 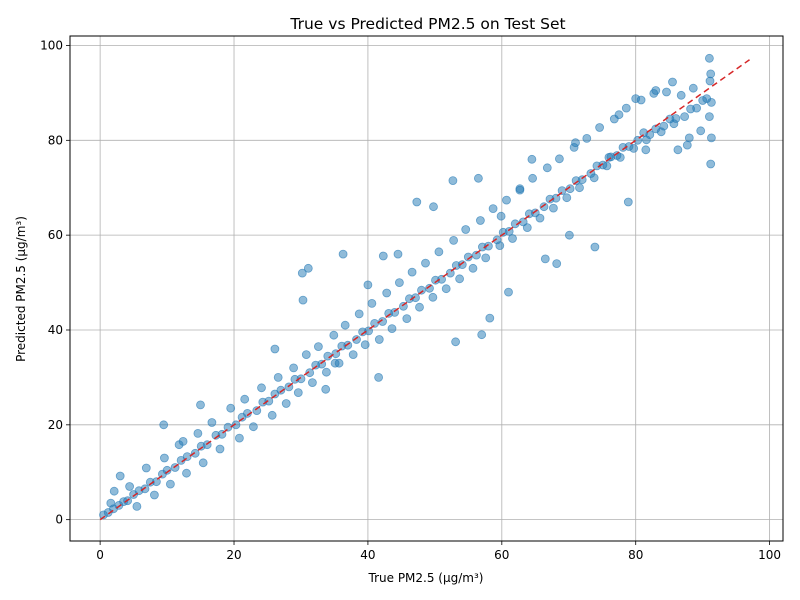 What do you see at coordinates (100, 555) in the screenshot?
I see `x-tick-label: 0` at bounding box center [100, 555].